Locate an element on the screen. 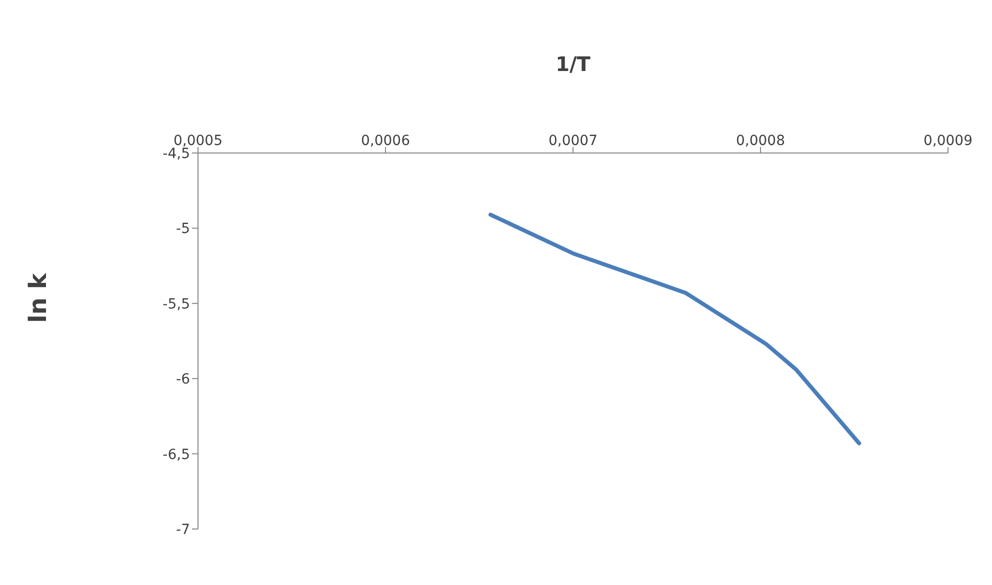 This screenshot has width=992, height=585. y-tick-label: -6 is located at coordinates (183, 380).